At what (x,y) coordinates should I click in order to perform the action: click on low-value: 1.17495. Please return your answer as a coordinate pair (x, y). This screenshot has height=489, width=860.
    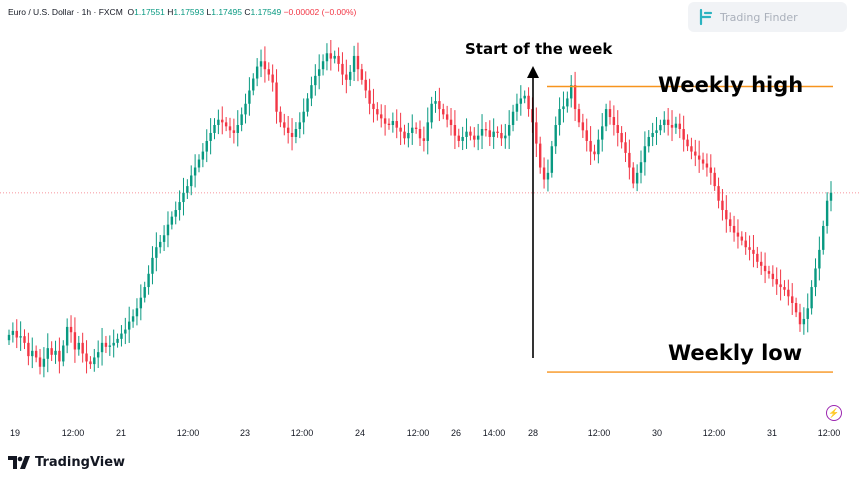
    Looking at the image, I should click on (226, 12).